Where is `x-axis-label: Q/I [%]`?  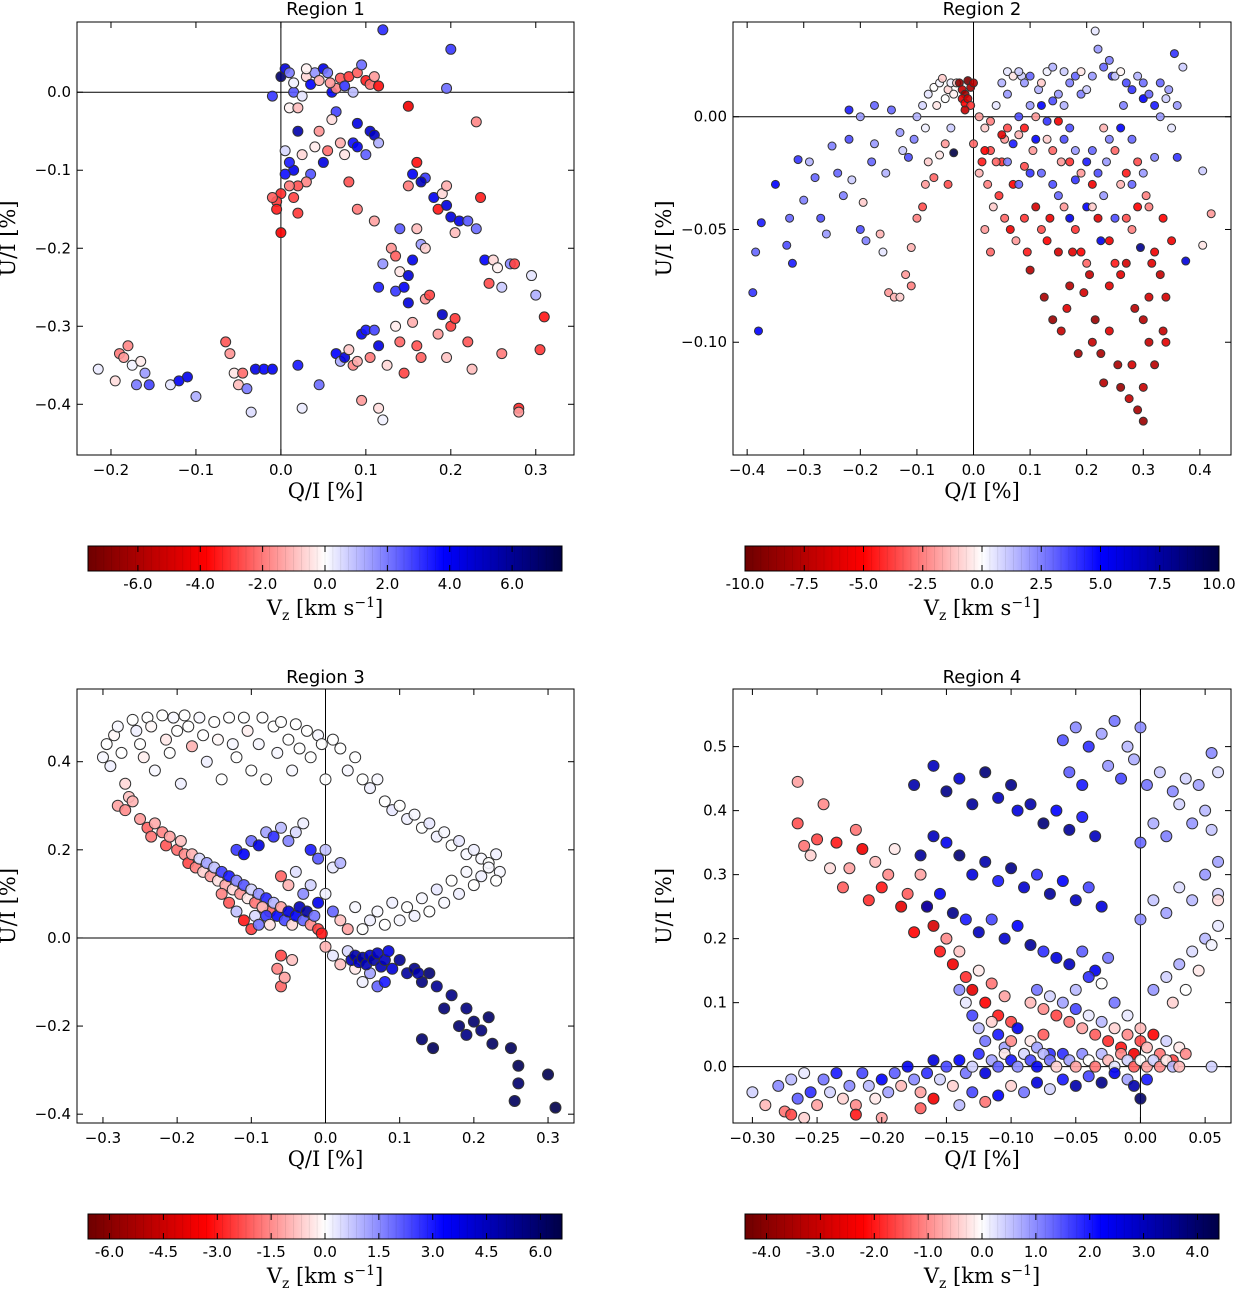
x-axis-label: Q/I [%] is located at coordinates (326, 491).